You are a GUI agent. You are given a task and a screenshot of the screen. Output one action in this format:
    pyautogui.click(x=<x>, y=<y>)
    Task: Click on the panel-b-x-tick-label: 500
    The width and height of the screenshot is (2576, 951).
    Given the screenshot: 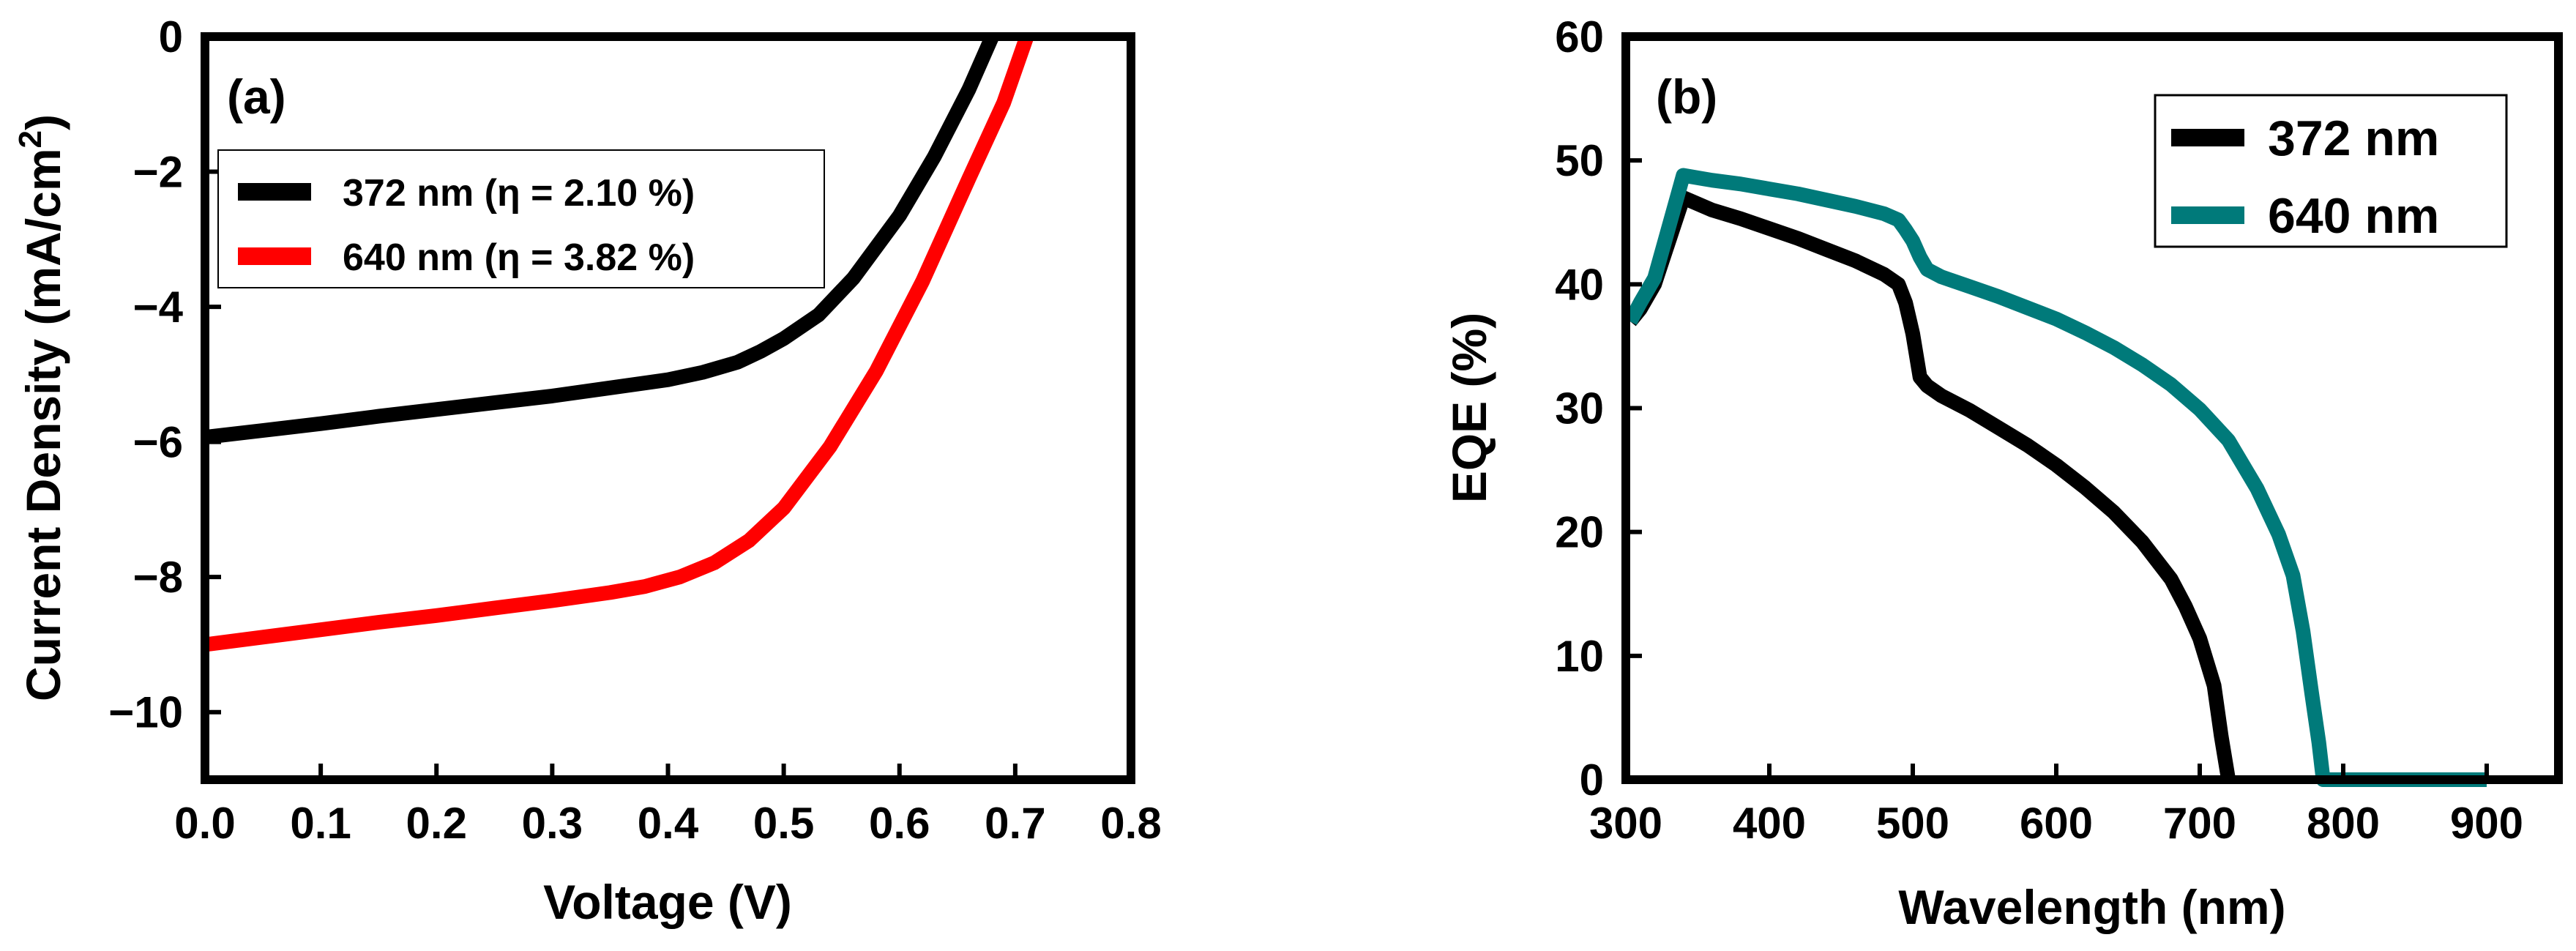 What is the action you would take?
    pyautogui.click(x=1912, y=823)
    